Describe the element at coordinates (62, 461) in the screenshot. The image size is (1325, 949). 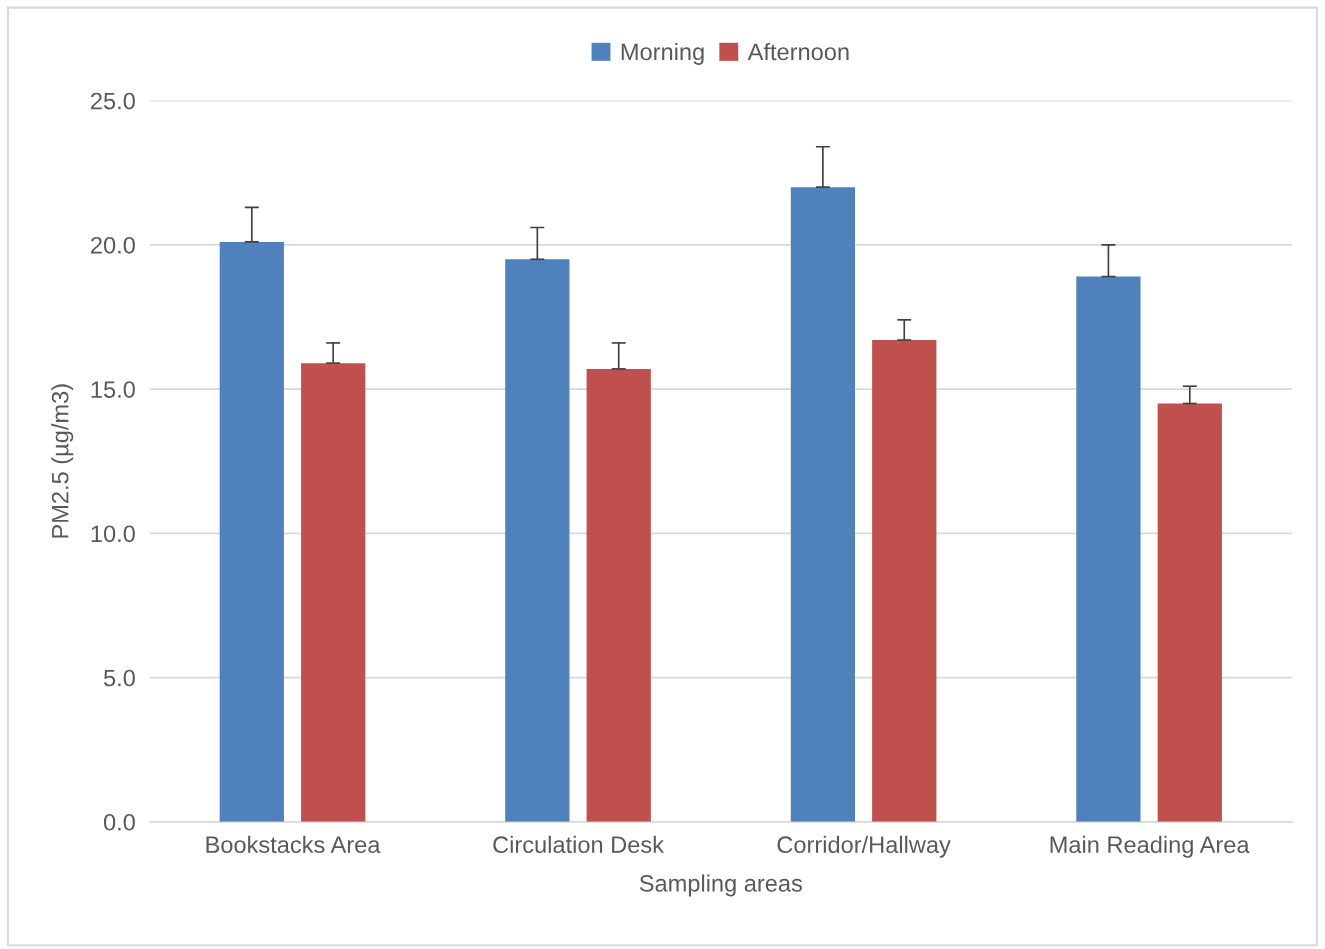
I see `y-axis-title: PM2.5 (µg/m3)` at that location.